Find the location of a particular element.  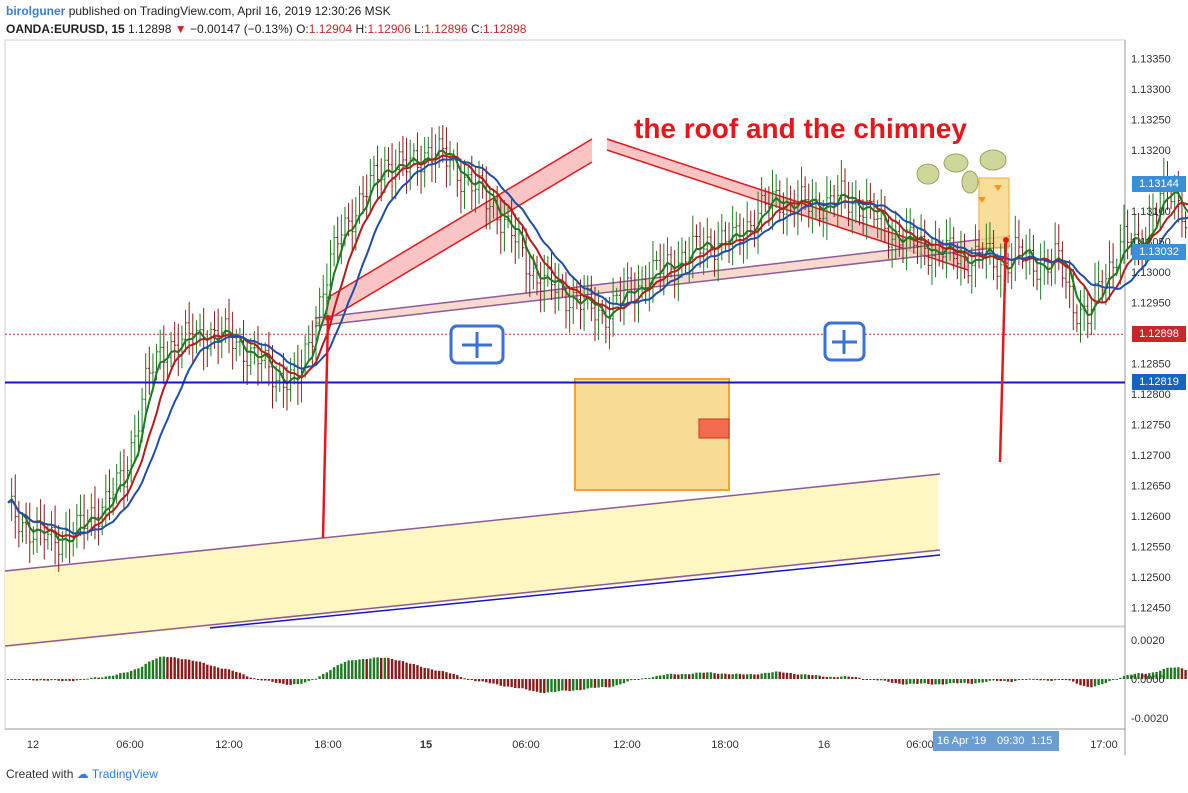

low-label: L: is located at coordinates (419, 29).